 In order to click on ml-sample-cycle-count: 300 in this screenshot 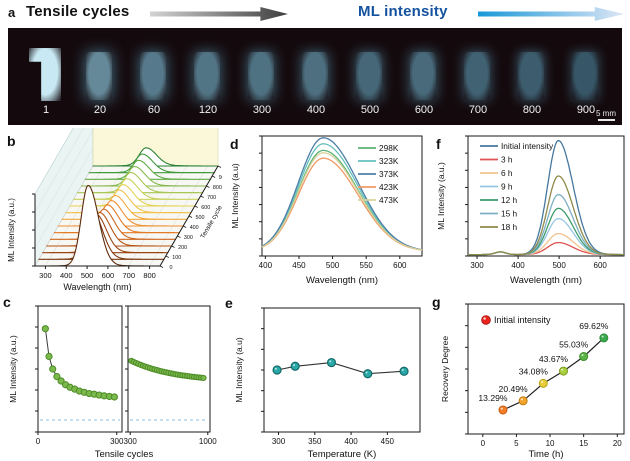, I will do `click(262, 110)`.